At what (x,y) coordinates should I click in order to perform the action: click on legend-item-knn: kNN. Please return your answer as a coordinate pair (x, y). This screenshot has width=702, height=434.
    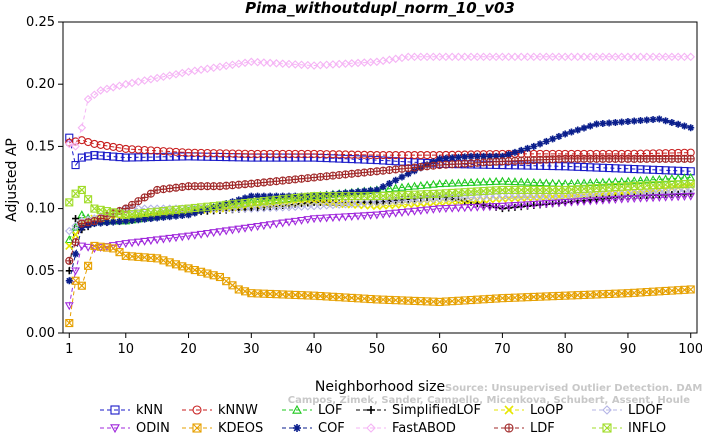
    Looking at the image, I should click on (131, 410).